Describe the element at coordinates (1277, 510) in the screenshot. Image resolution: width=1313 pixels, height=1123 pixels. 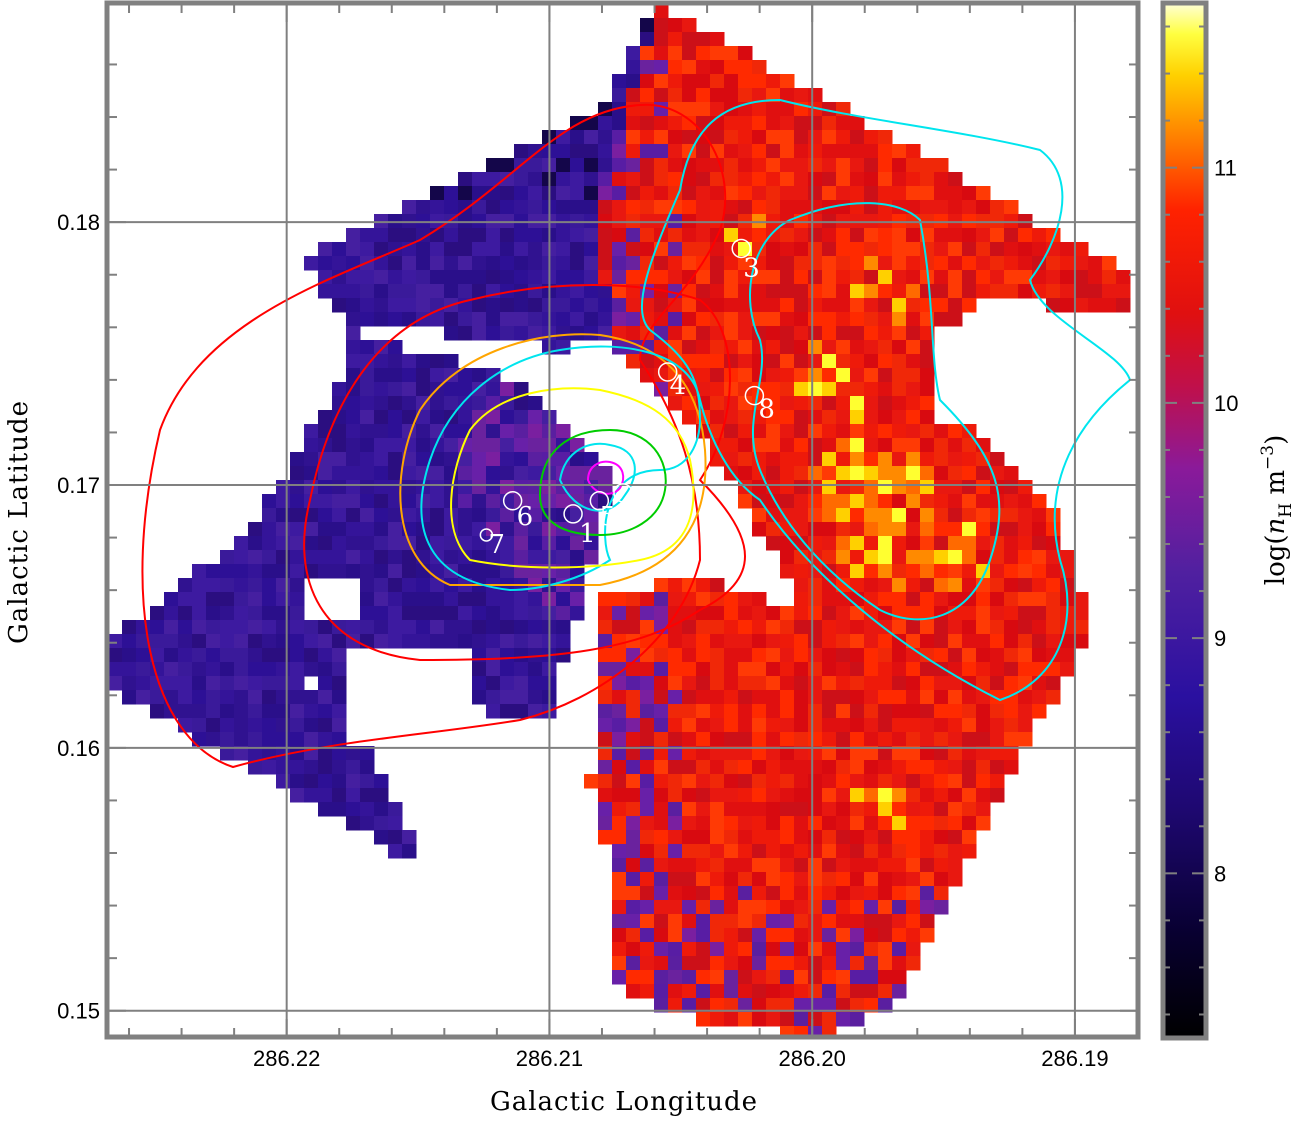
I see `colorbar-label: log(nH m−3)` at that location.